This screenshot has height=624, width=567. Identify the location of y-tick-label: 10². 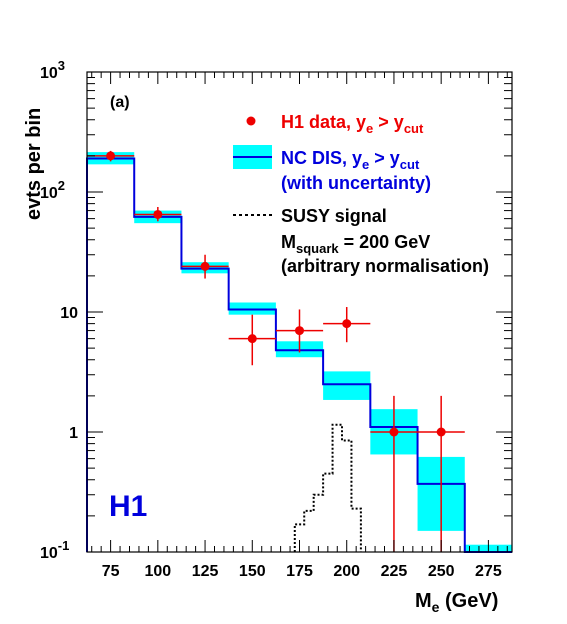
(52, 190).